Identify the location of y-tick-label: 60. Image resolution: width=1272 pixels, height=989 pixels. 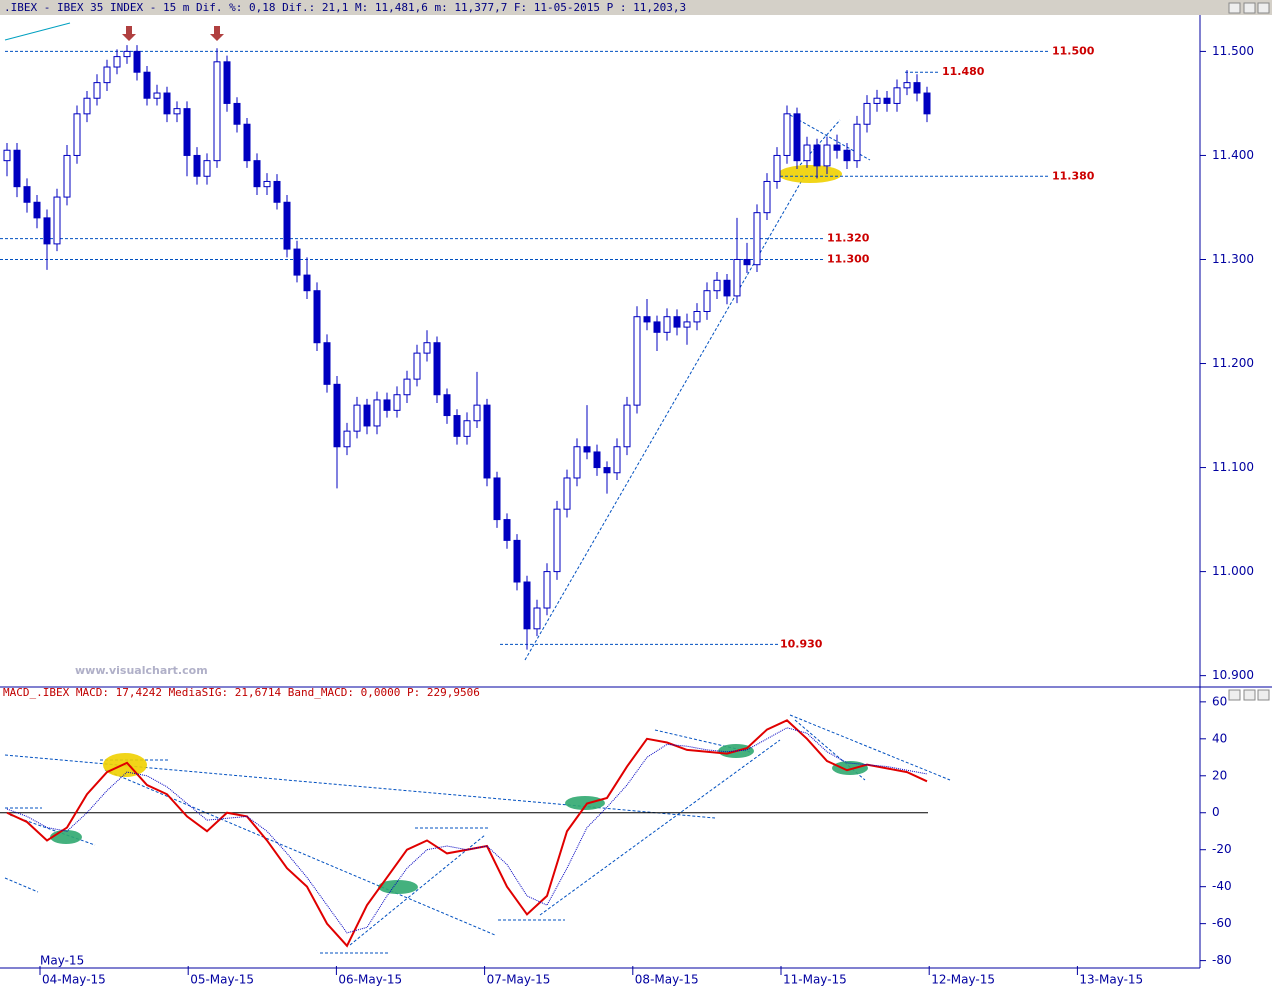
(1219, 701).